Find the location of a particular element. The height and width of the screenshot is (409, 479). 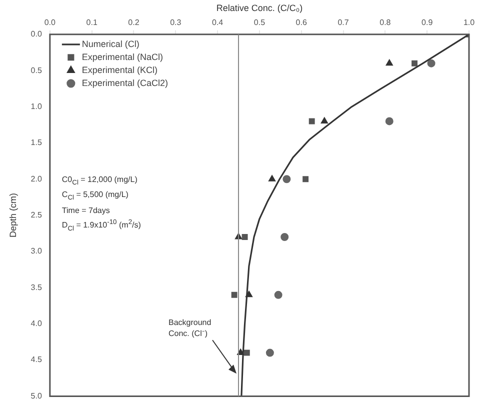

x-tick-label: 0.9 is located at coordinates (428, 22).